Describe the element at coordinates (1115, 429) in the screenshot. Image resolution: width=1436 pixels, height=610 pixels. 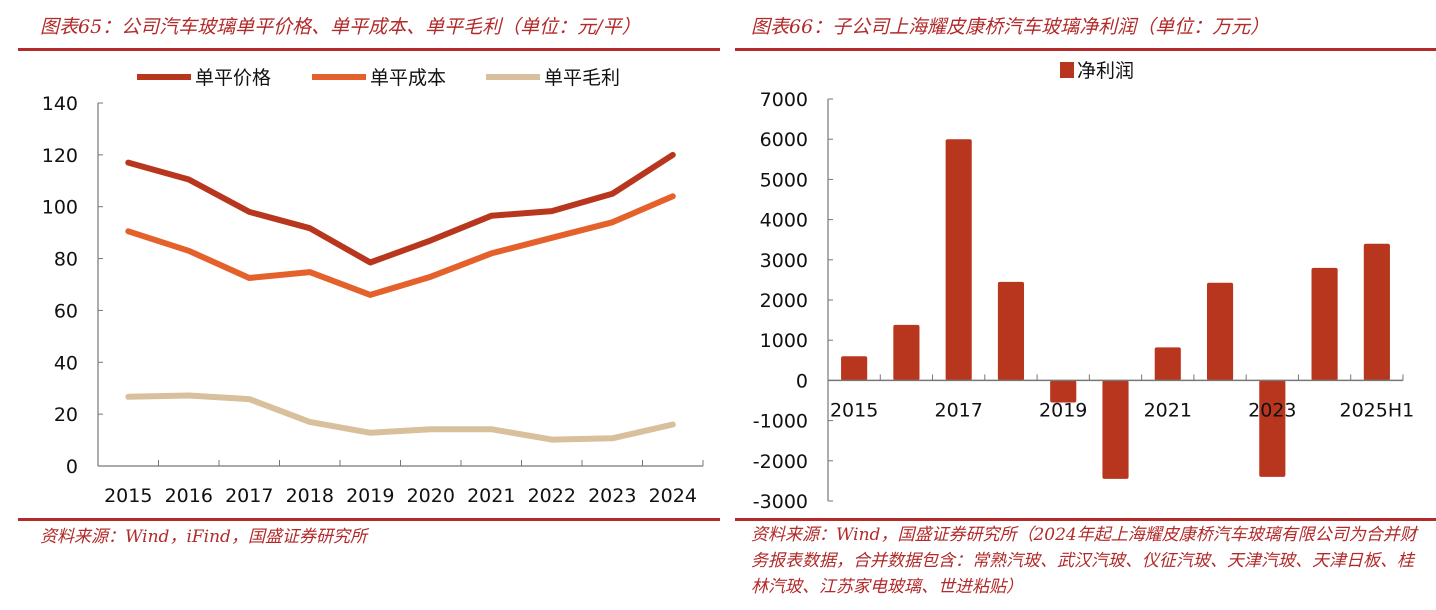
I see `bar-2020` at that location.